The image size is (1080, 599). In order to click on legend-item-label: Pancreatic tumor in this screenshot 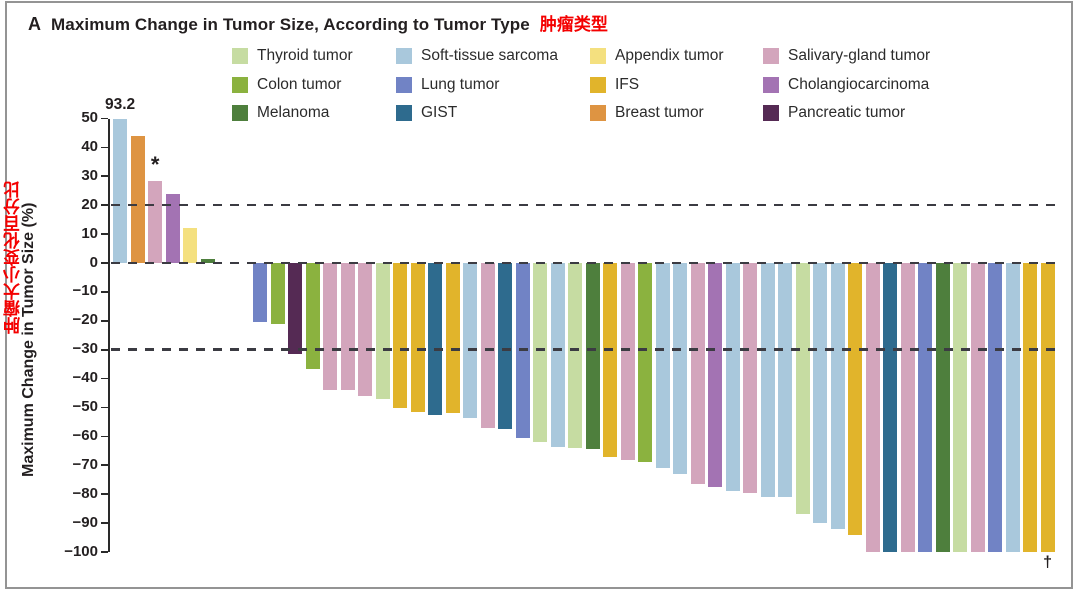, I will do `click(847, 112)`.